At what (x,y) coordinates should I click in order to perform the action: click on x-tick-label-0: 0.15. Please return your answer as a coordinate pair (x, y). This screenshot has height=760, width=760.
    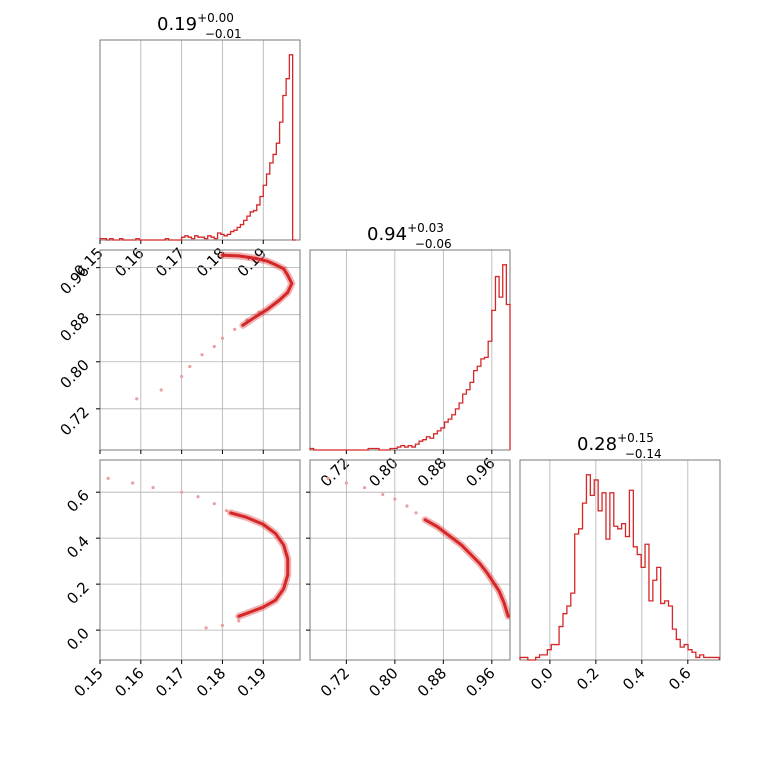
    Looking at the image, I should click on (88, 682).